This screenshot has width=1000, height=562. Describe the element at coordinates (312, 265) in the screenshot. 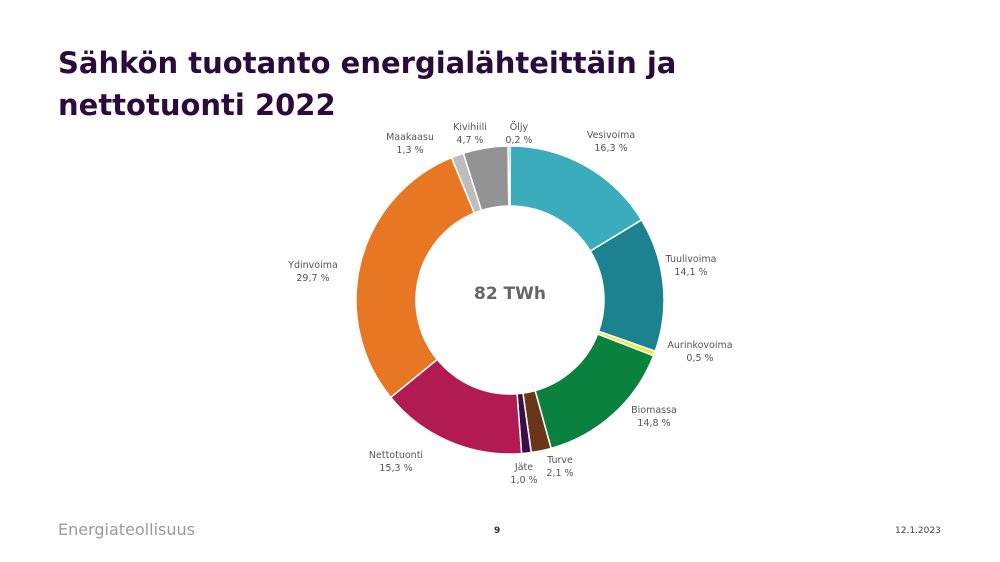

I see `label-name-ydinvoima: Ydinvoima` at that location.